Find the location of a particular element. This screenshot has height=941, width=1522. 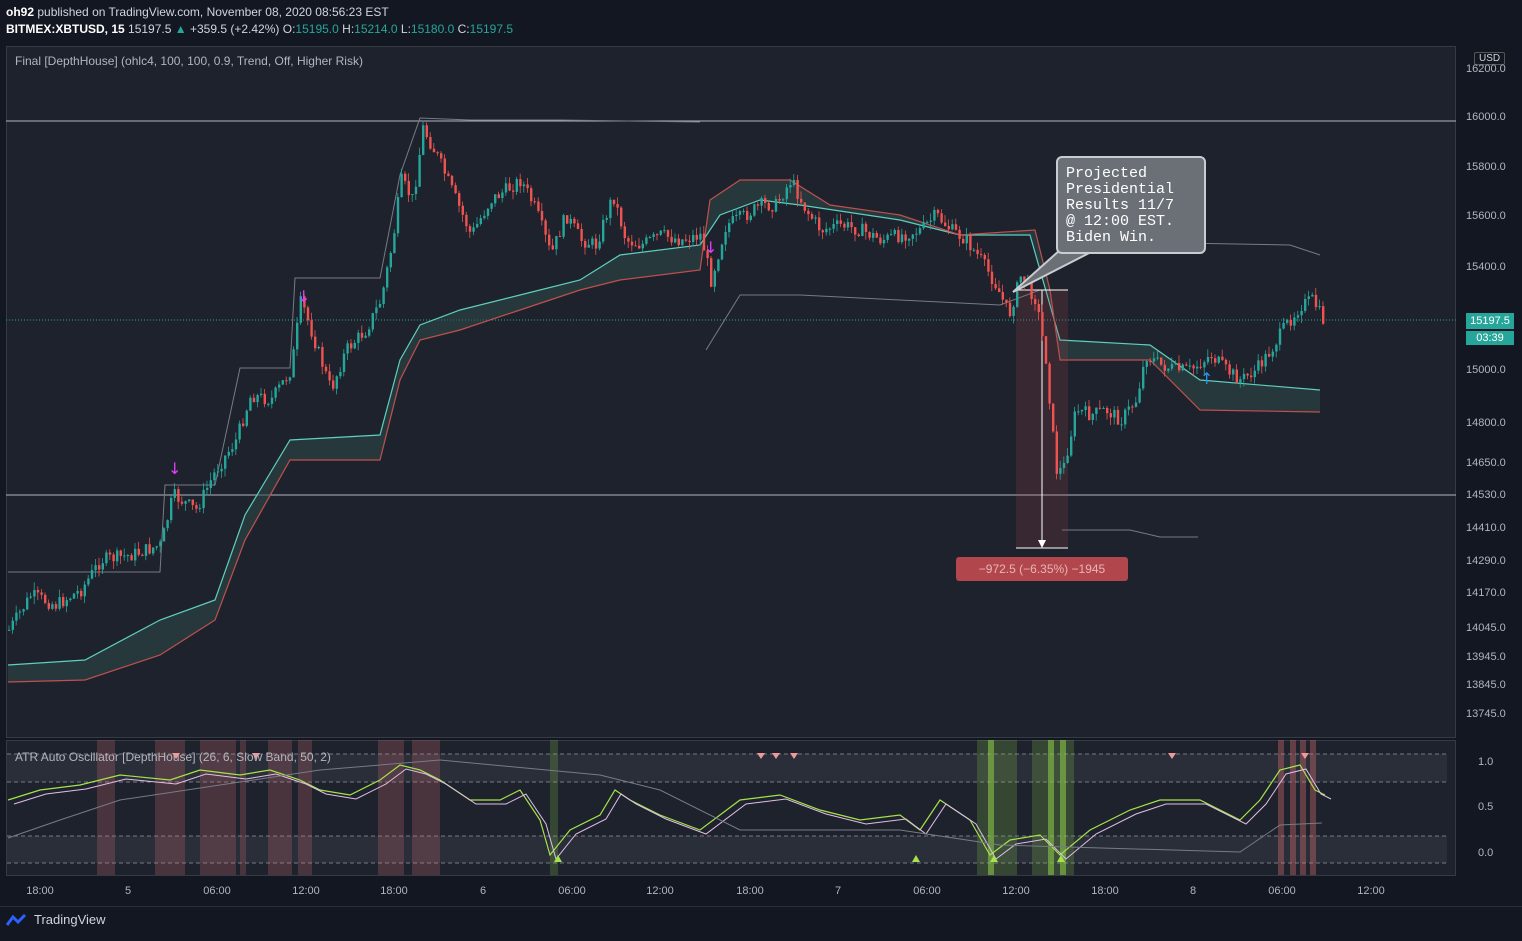

currency-label: USD is located at coordinates (1490, 58).